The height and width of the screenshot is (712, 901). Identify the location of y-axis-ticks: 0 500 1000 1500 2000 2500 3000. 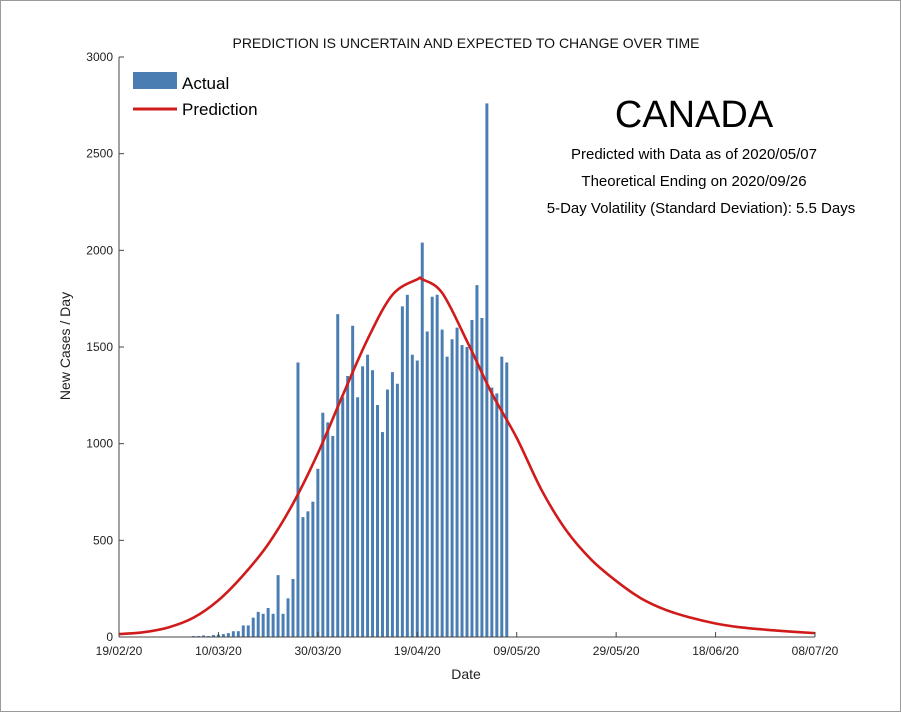
(105, 347).